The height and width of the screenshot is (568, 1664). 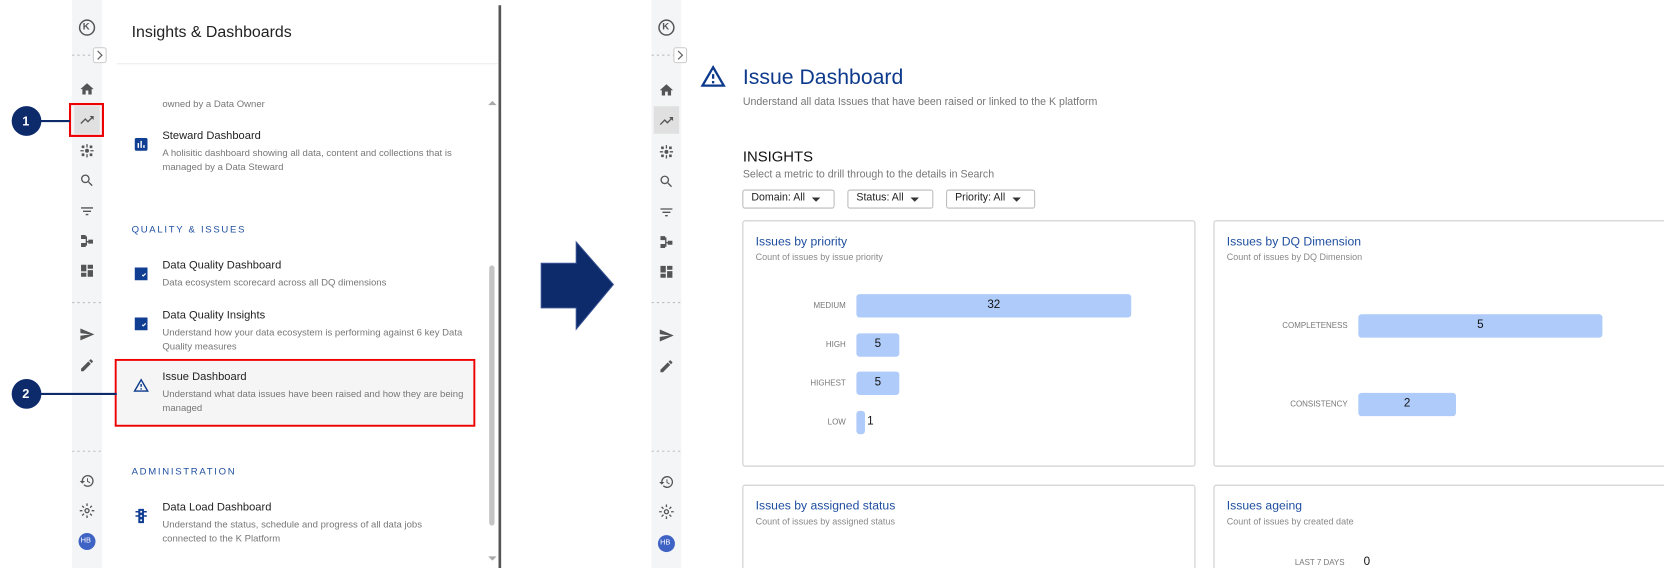 I want to click on card-title: Issues by assigned status, so click(x=825, y=506).